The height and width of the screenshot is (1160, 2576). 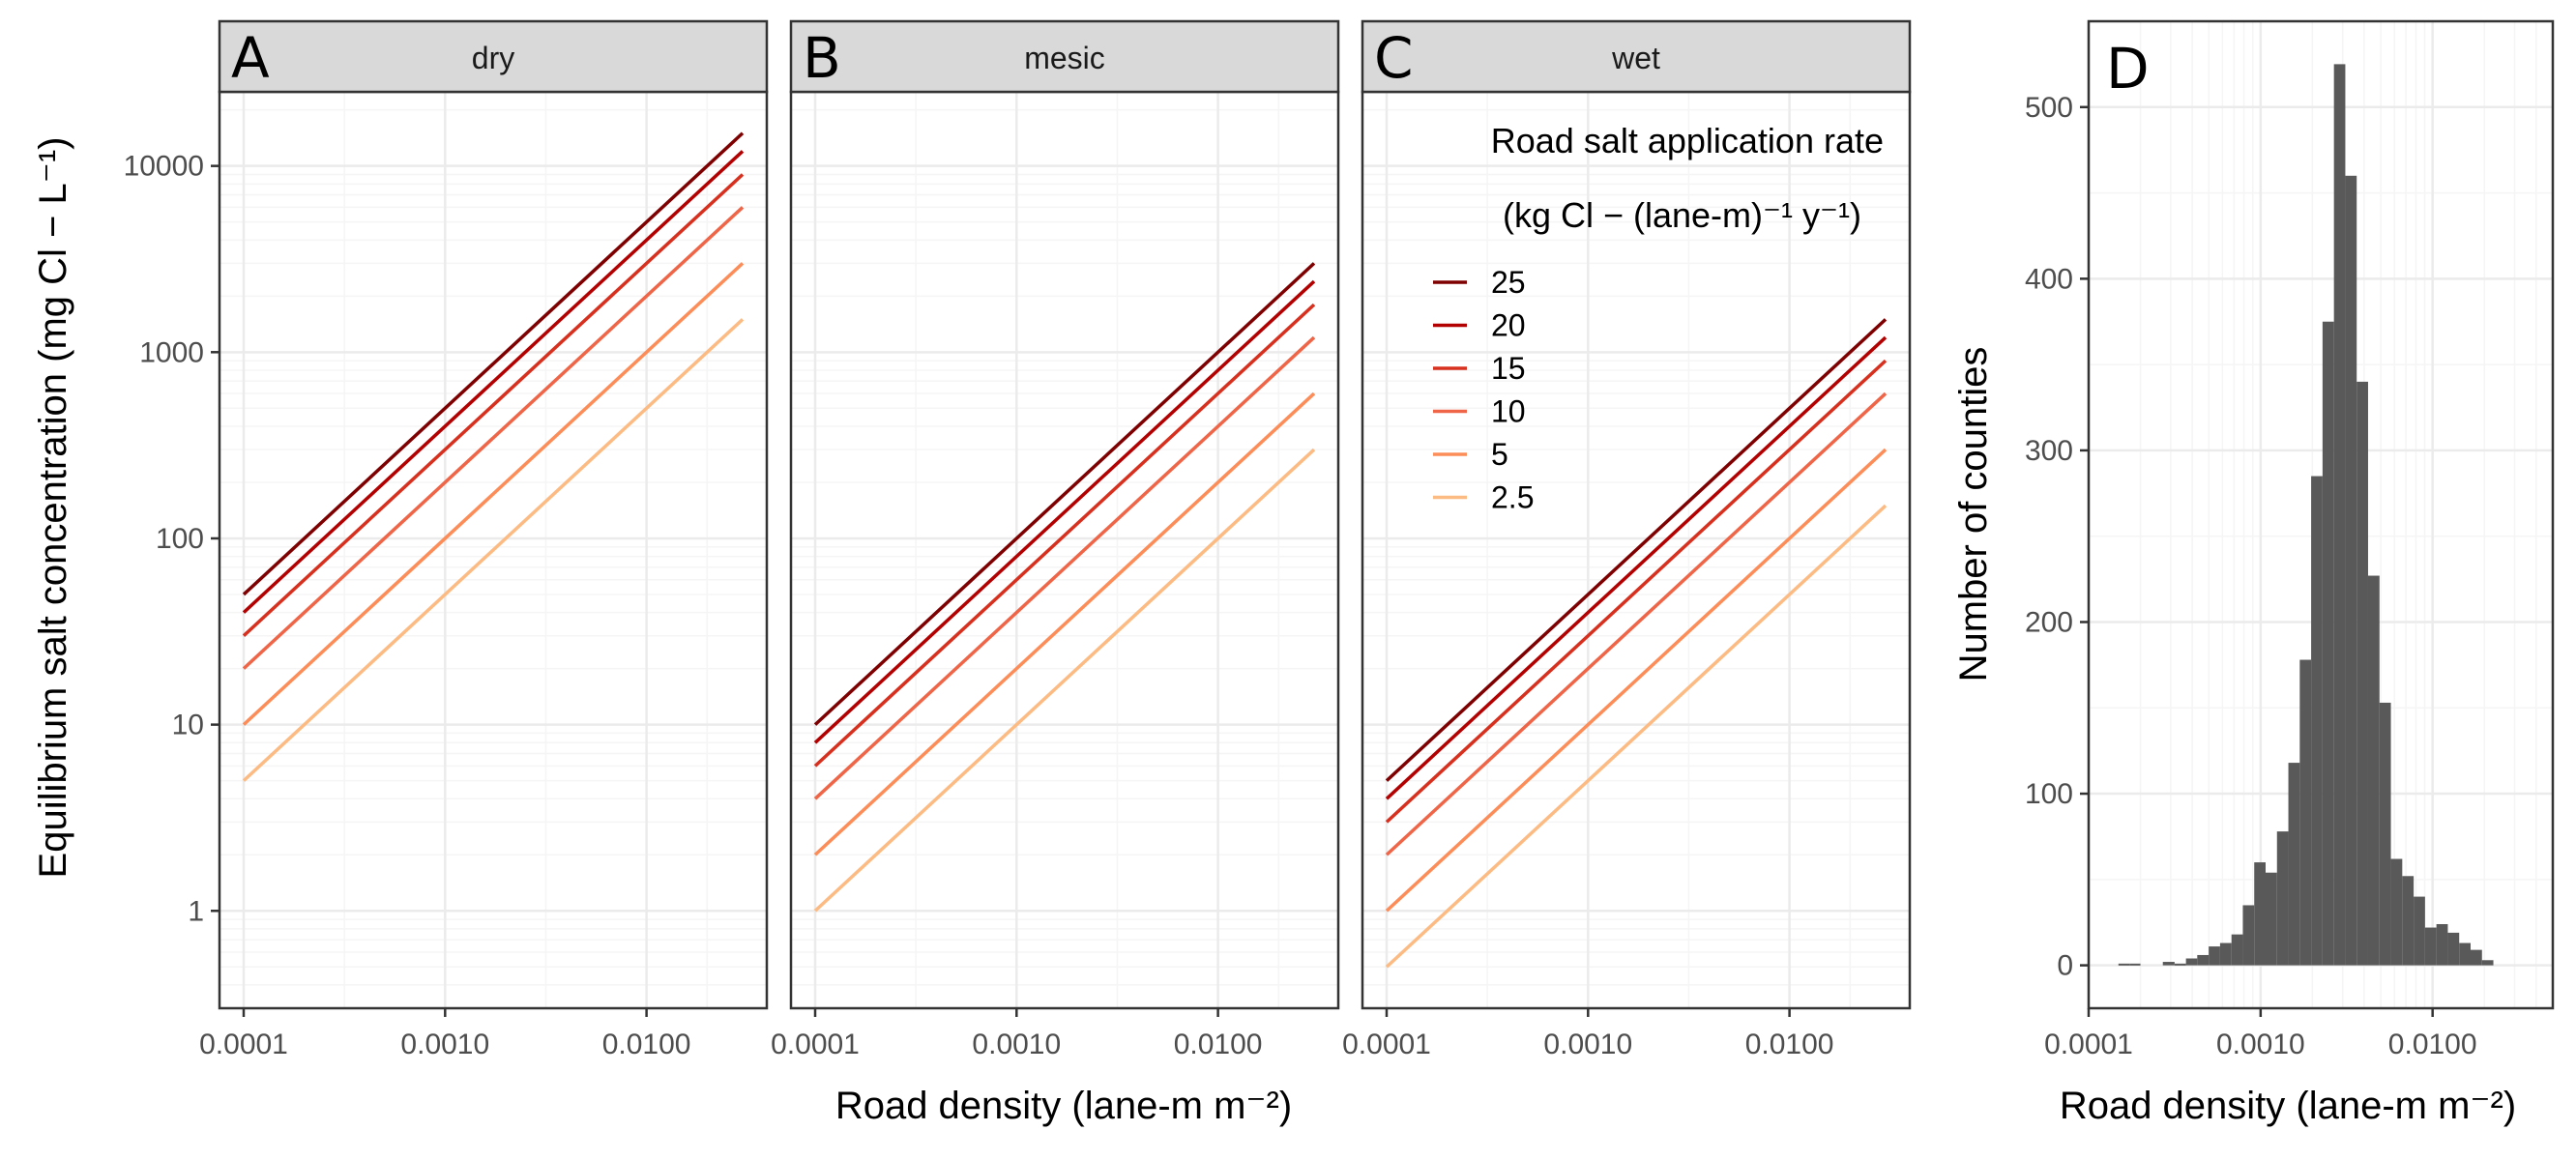 What do you see at coordinates (2288, 1106) in the screenshot?
I see `histogram-x-axis-title: Road density (lane-m m⁻²)` at bounding box center [2288, 1106].